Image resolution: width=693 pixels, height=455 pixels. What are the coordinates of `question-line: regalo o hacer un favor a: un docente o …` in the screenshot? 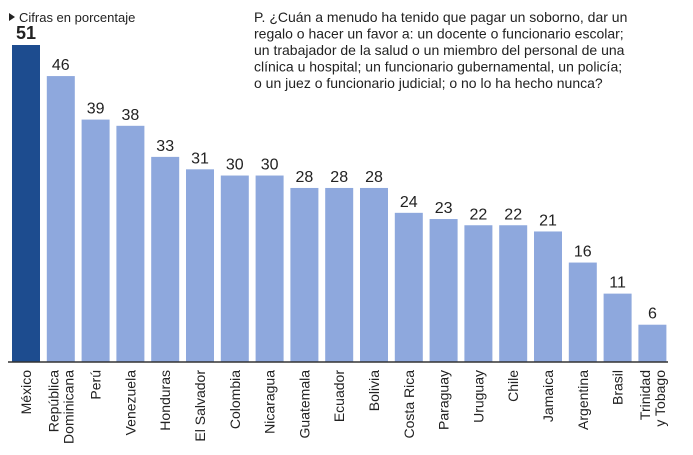 It's located at (439, 34).